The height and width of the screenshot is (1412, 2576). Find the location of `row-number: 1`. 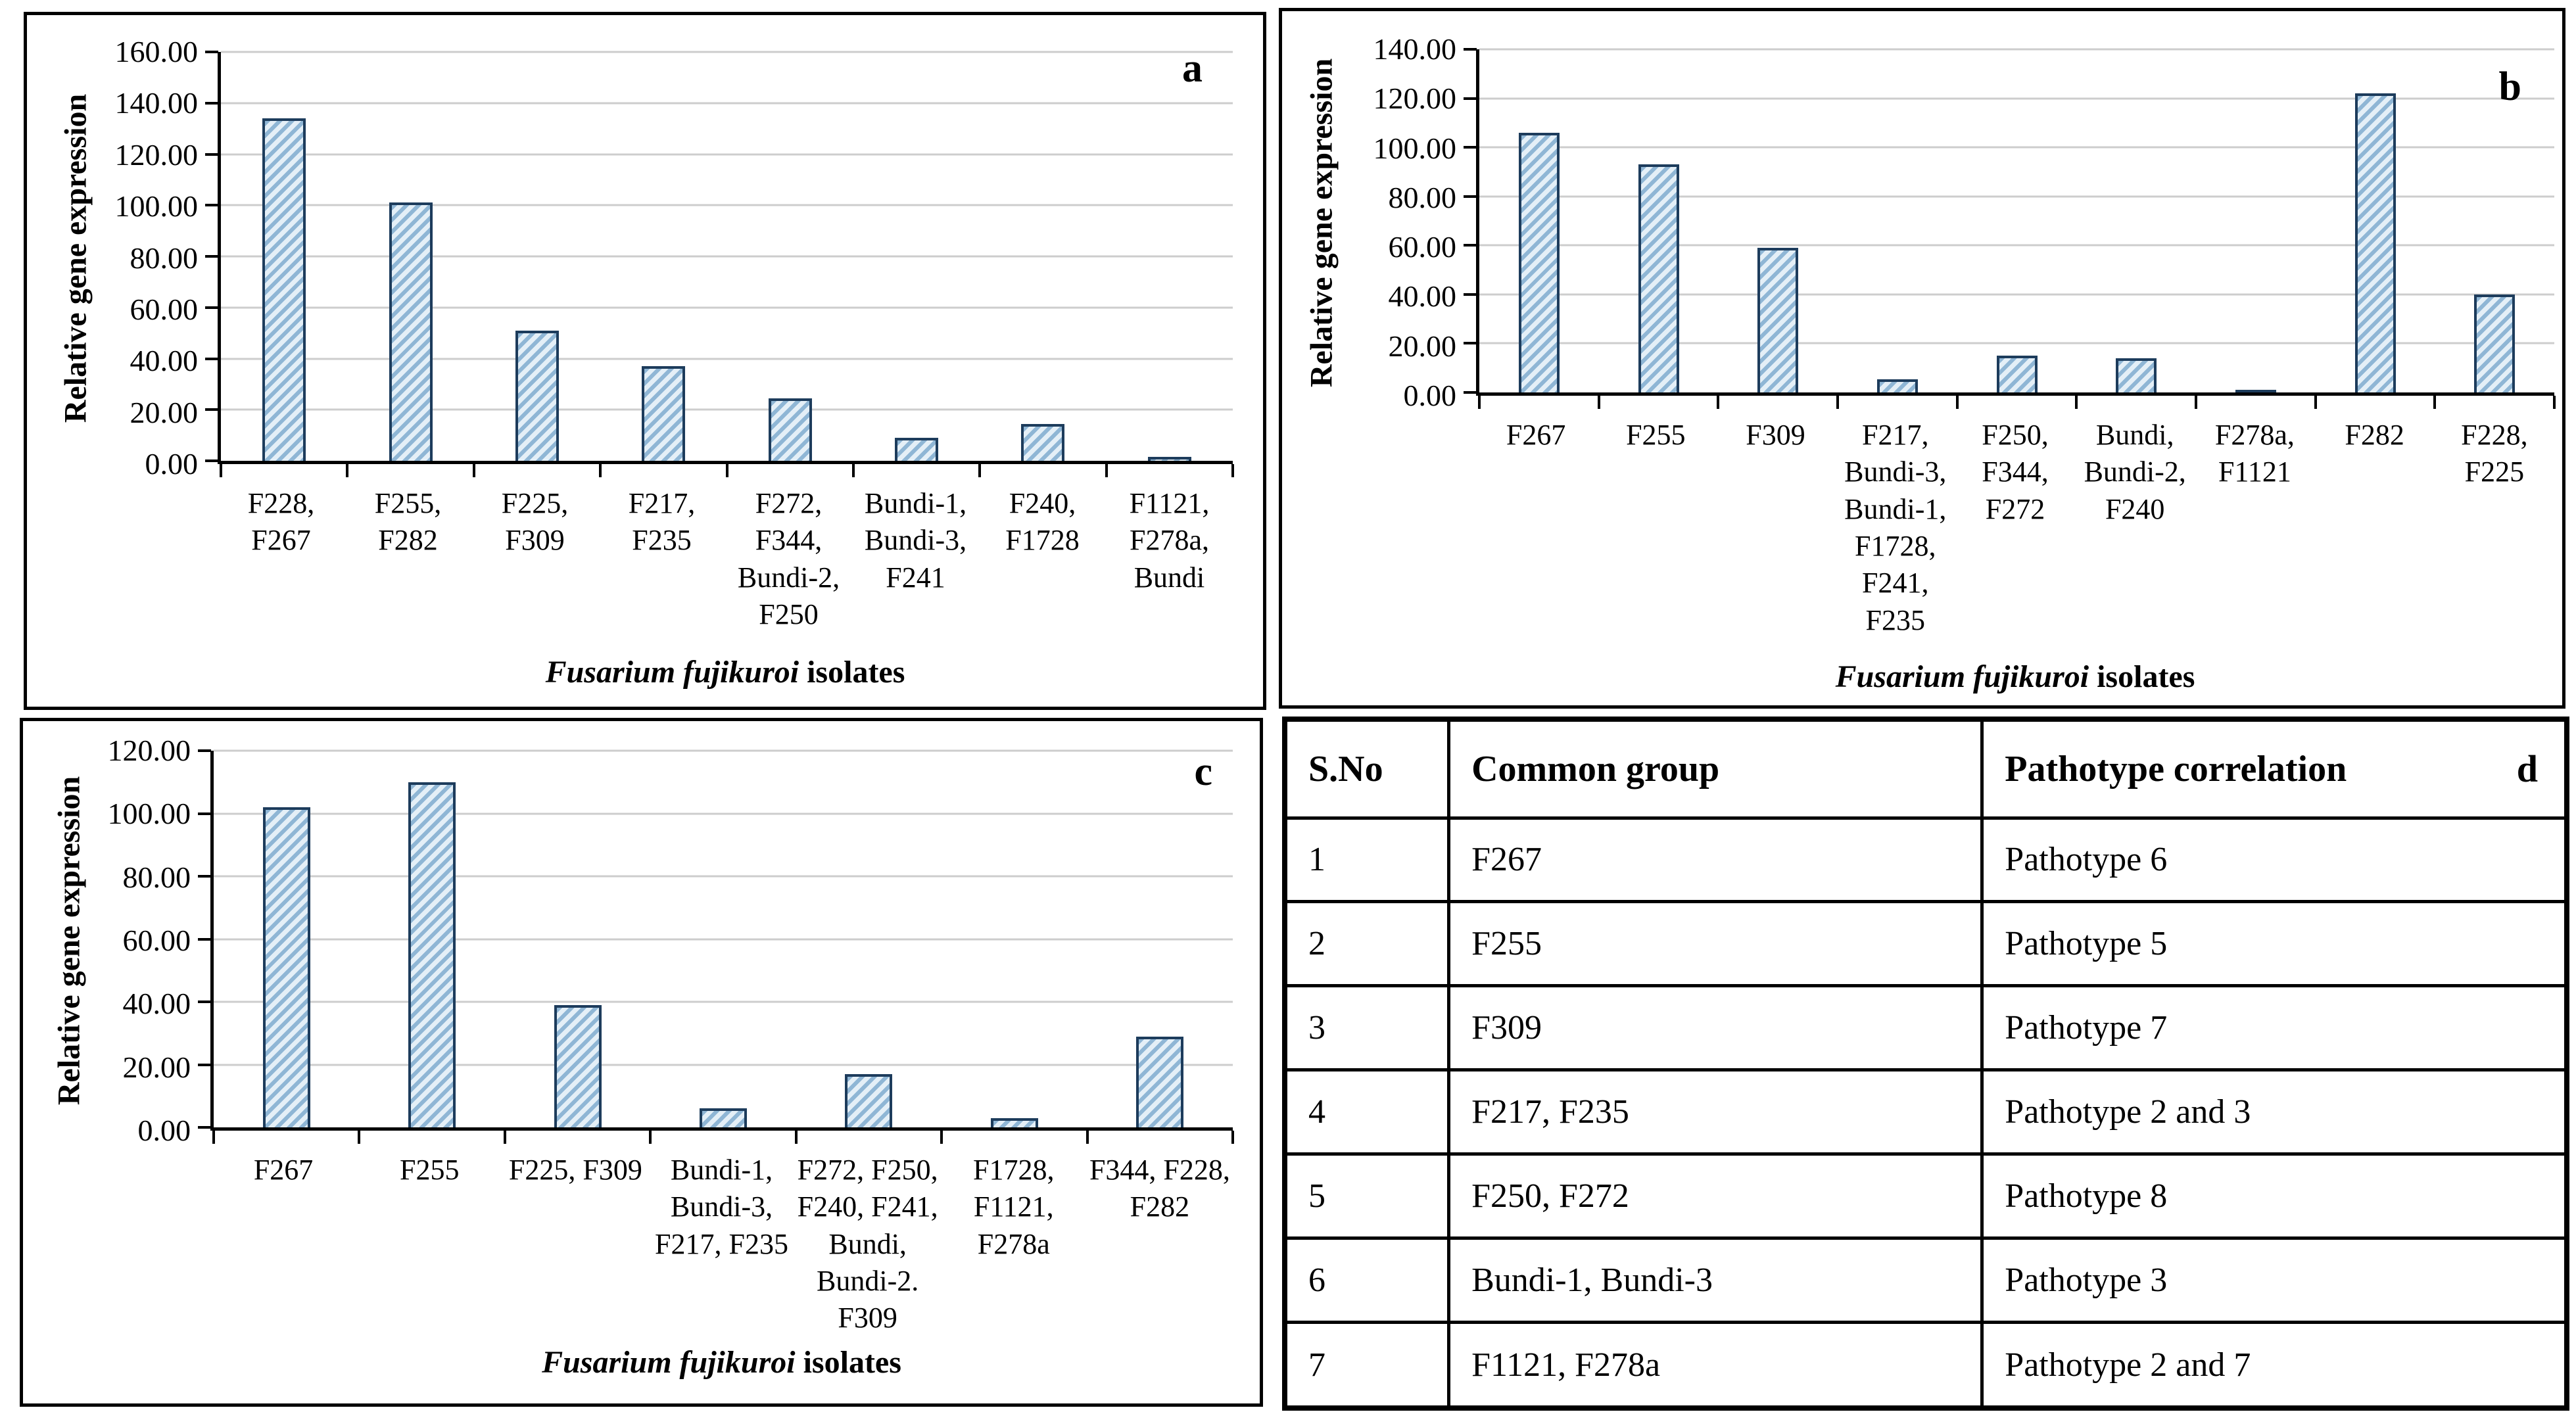

row-number: 1 is located at coordinates (1367, 860).